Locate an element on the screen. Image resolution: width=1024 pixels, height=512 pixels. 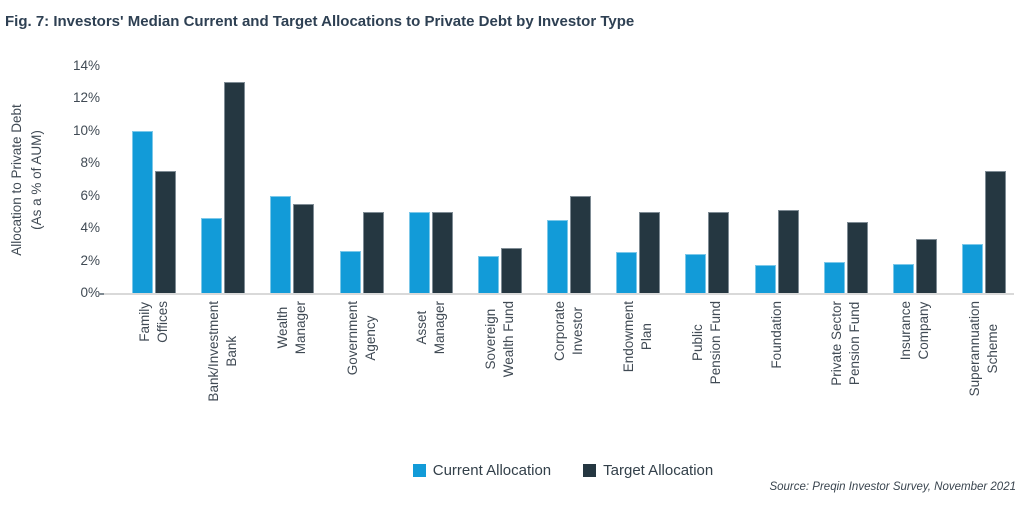
x-label-9: Foundation is located at coordinates (777, 376).